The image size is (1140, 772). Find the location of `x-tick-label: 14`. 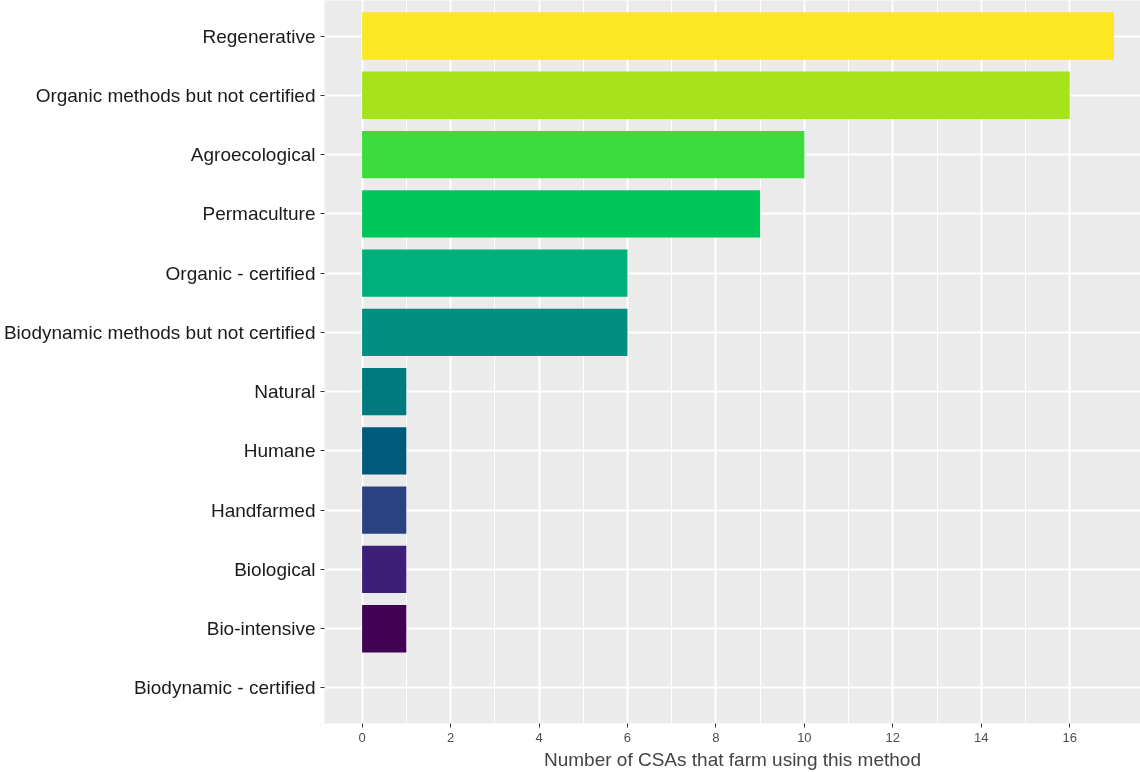

x-tick-label: 14 is located at coordinates (981, 737).